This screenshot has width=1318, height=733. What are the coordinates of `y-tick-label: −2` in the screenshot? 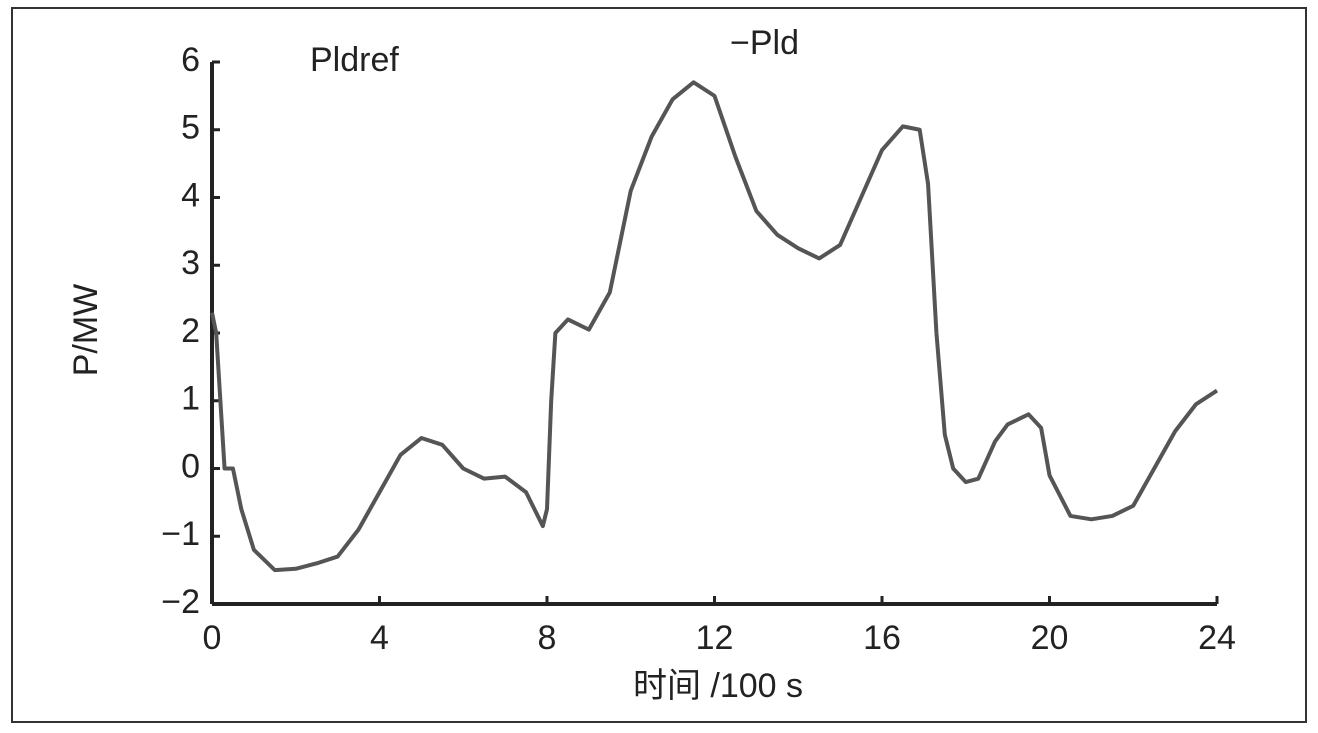 It's located at (180, 602).